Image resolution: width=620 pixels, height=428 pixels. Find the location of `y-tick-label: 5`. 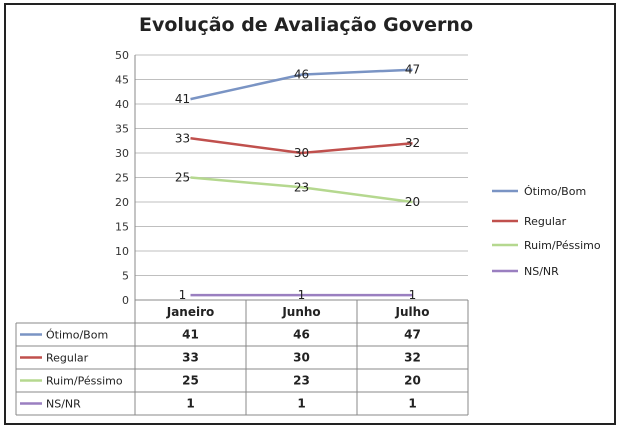

y-tick-label: 5 is located at coordinates (125, 276).